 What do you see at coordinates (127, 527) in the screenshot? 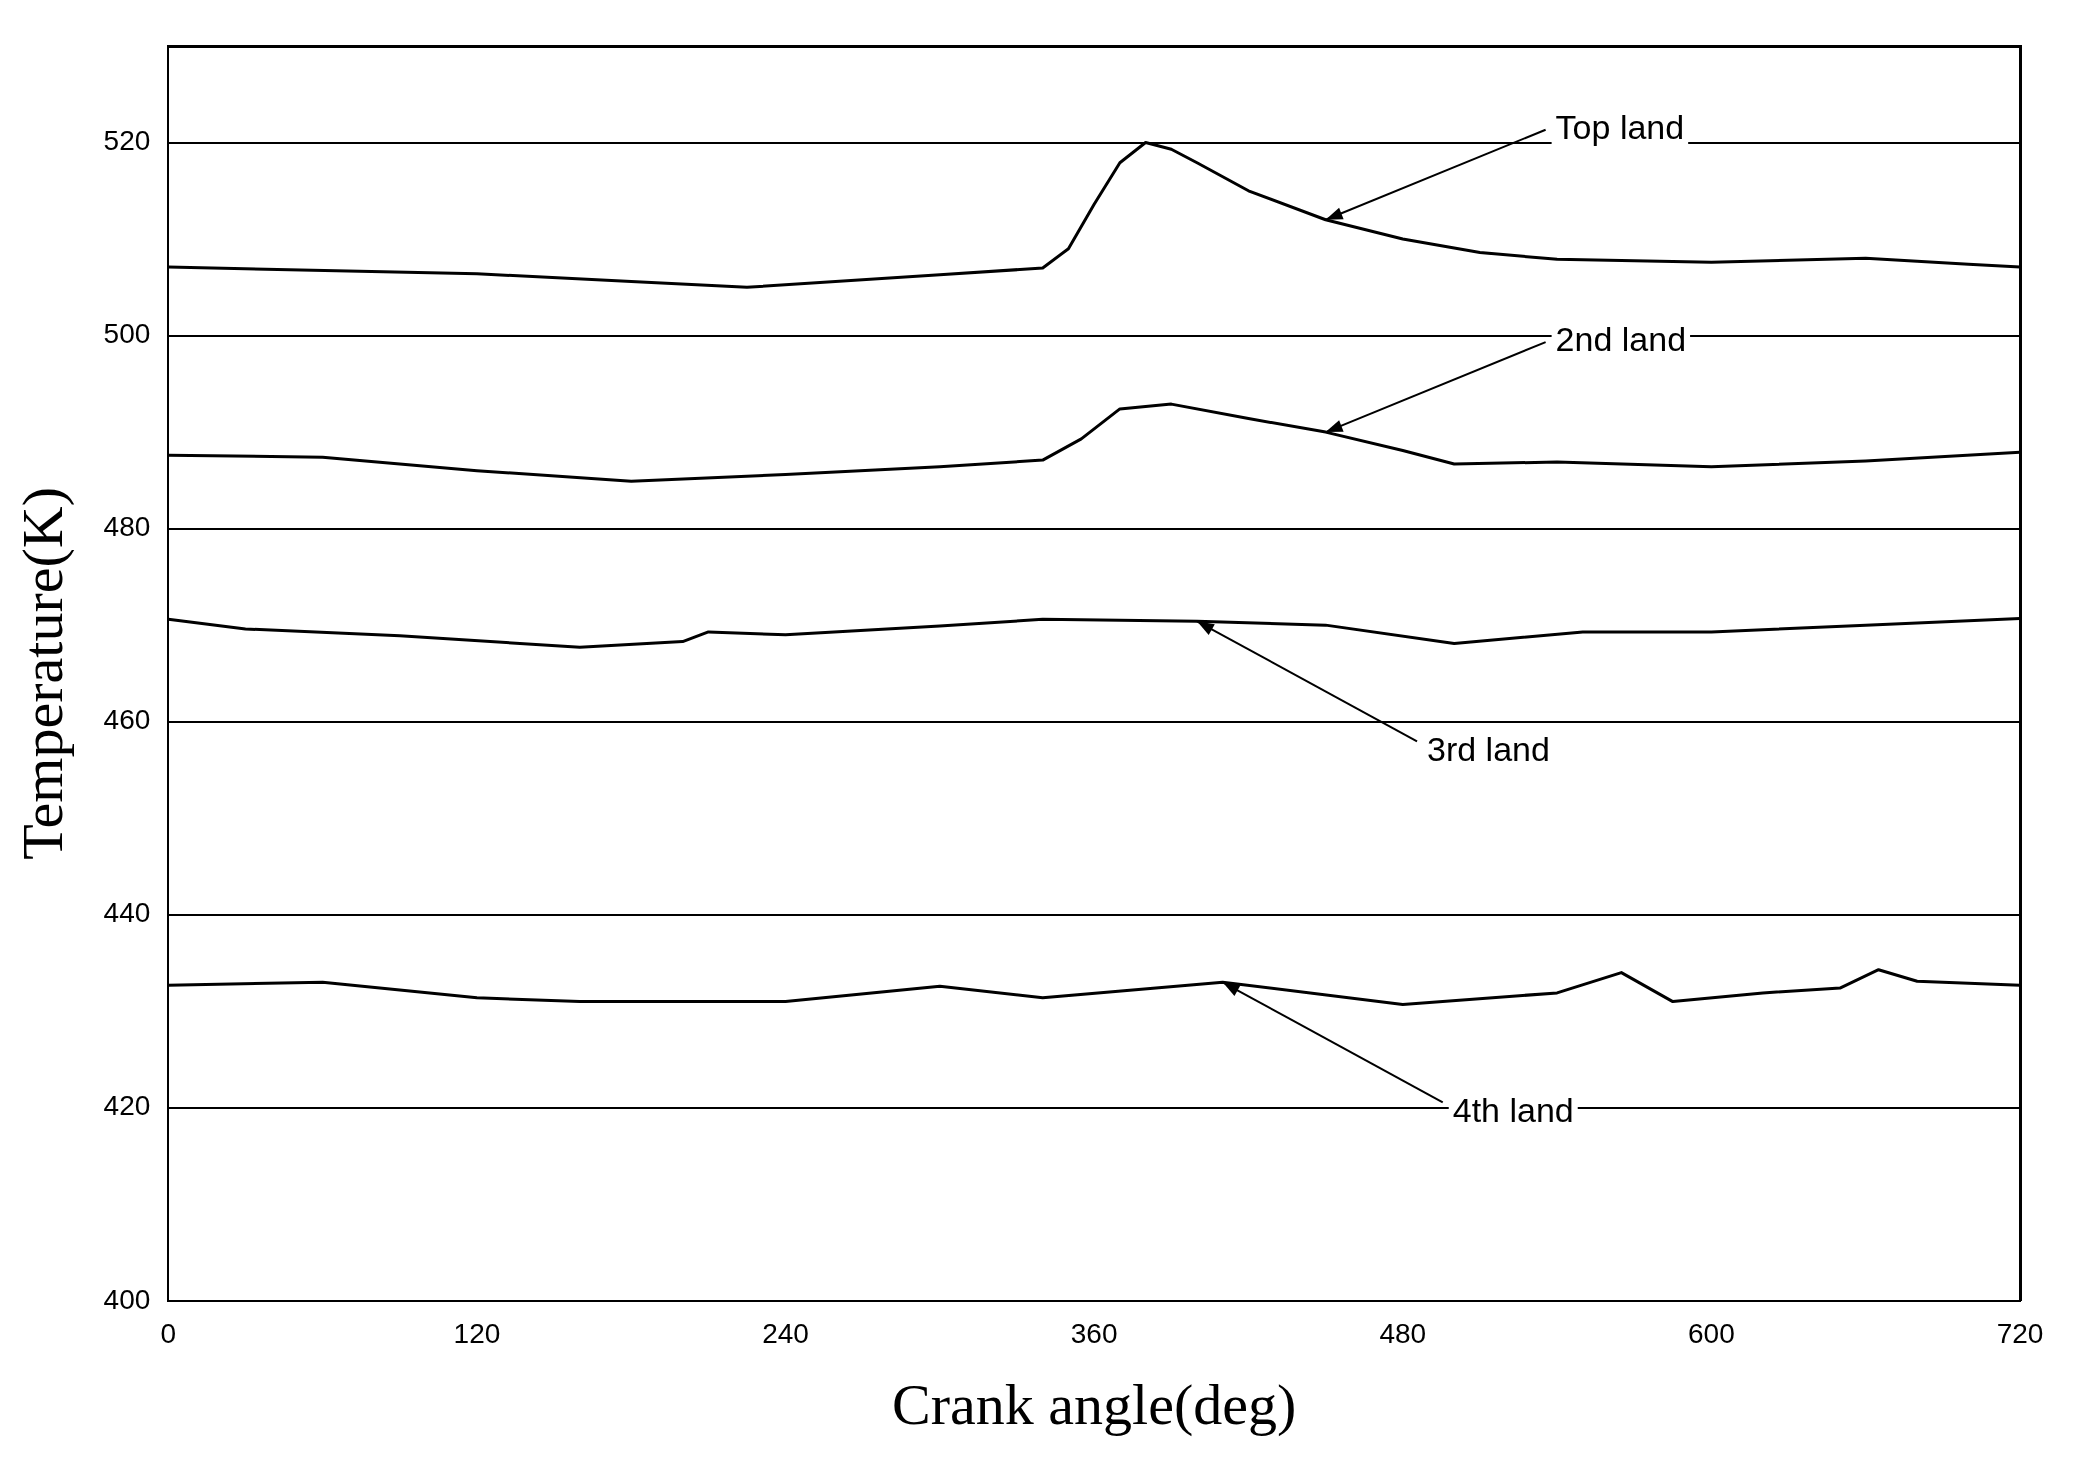
I see `y-tick-label: 480` at bounding box center [127, 527].